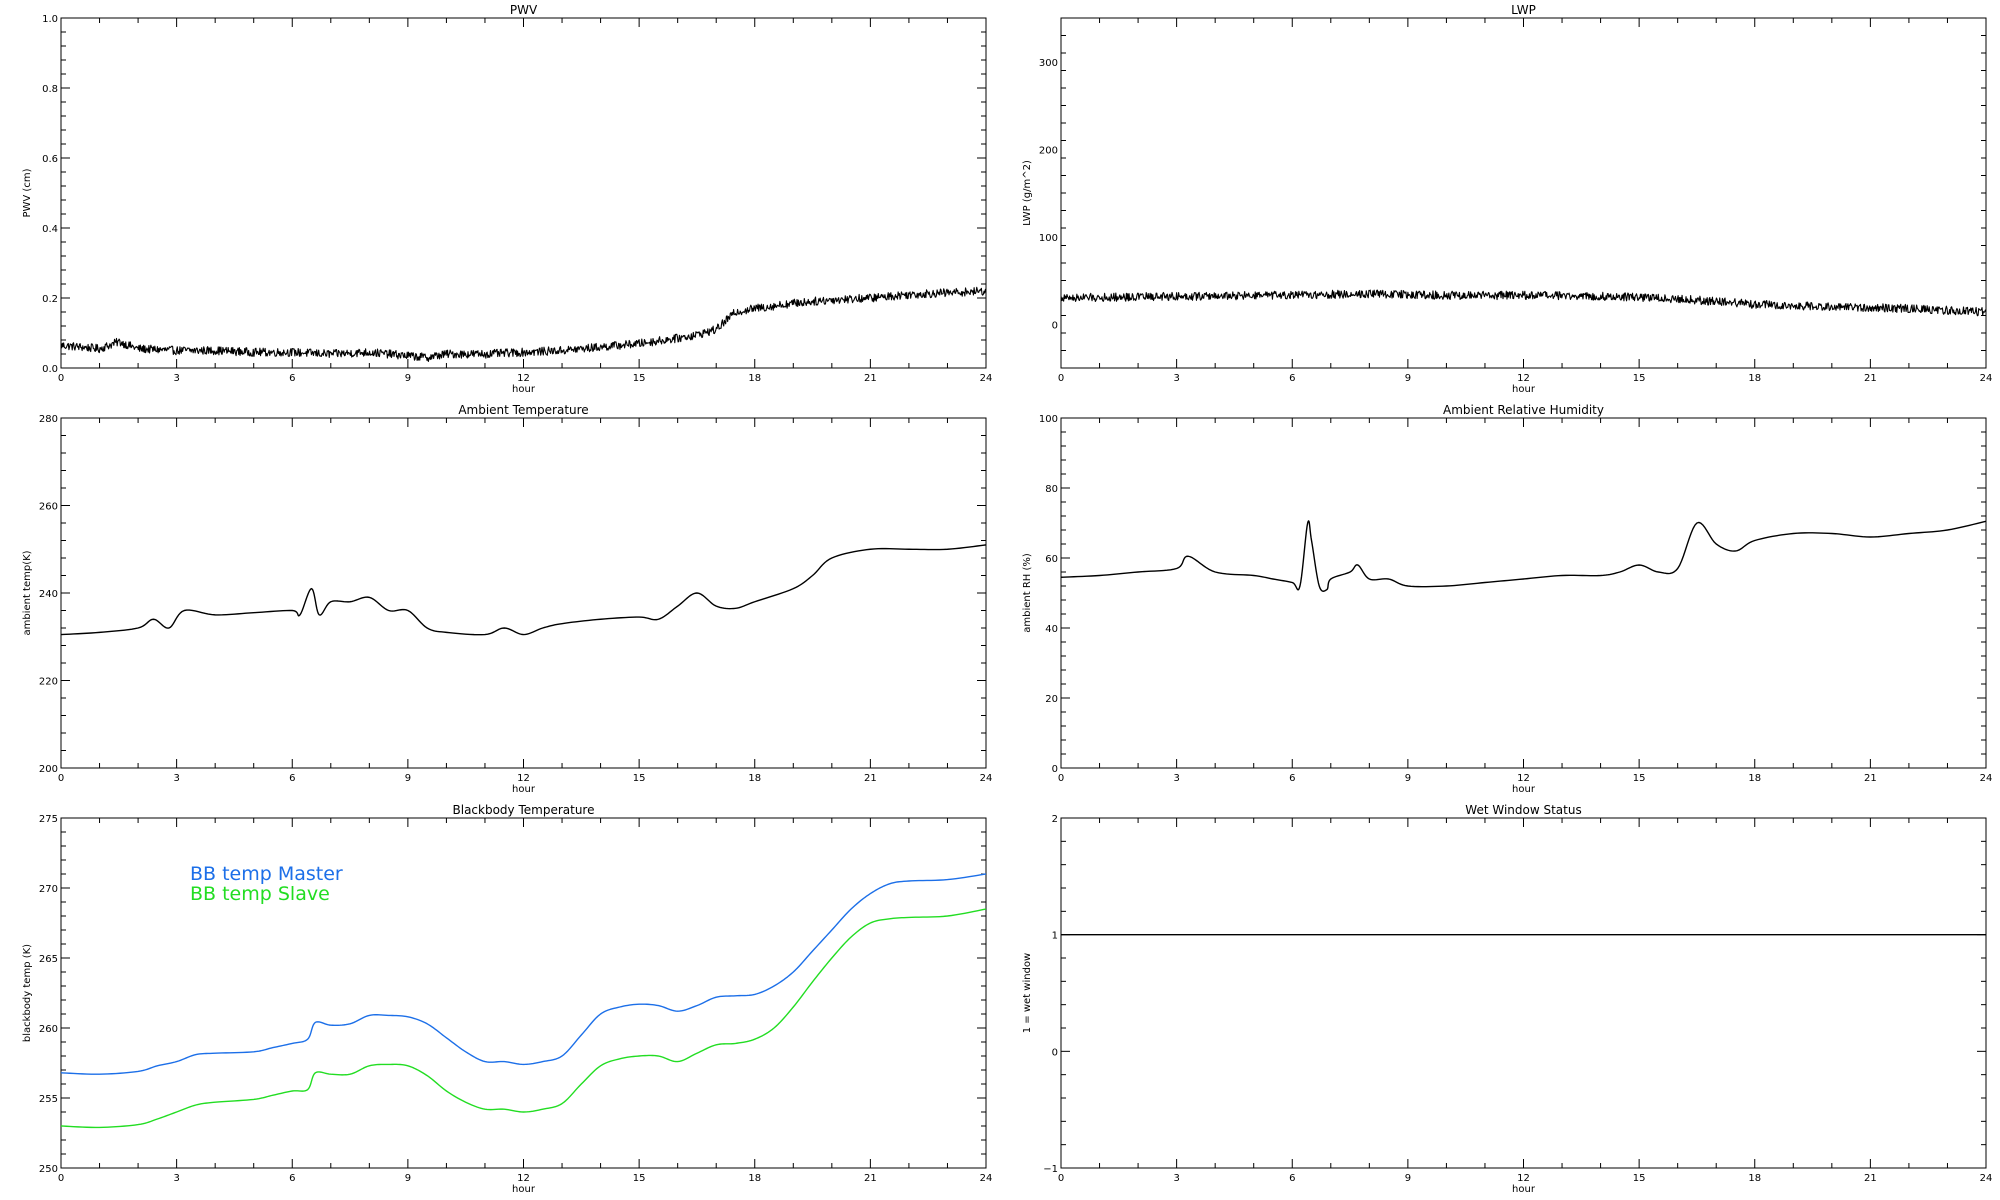 The width and height of the screenshot is (2000, 1200). Describe the element at coordinates (50, 299) in the screenshot. I see `y-tick-label: 0.2` at that location.